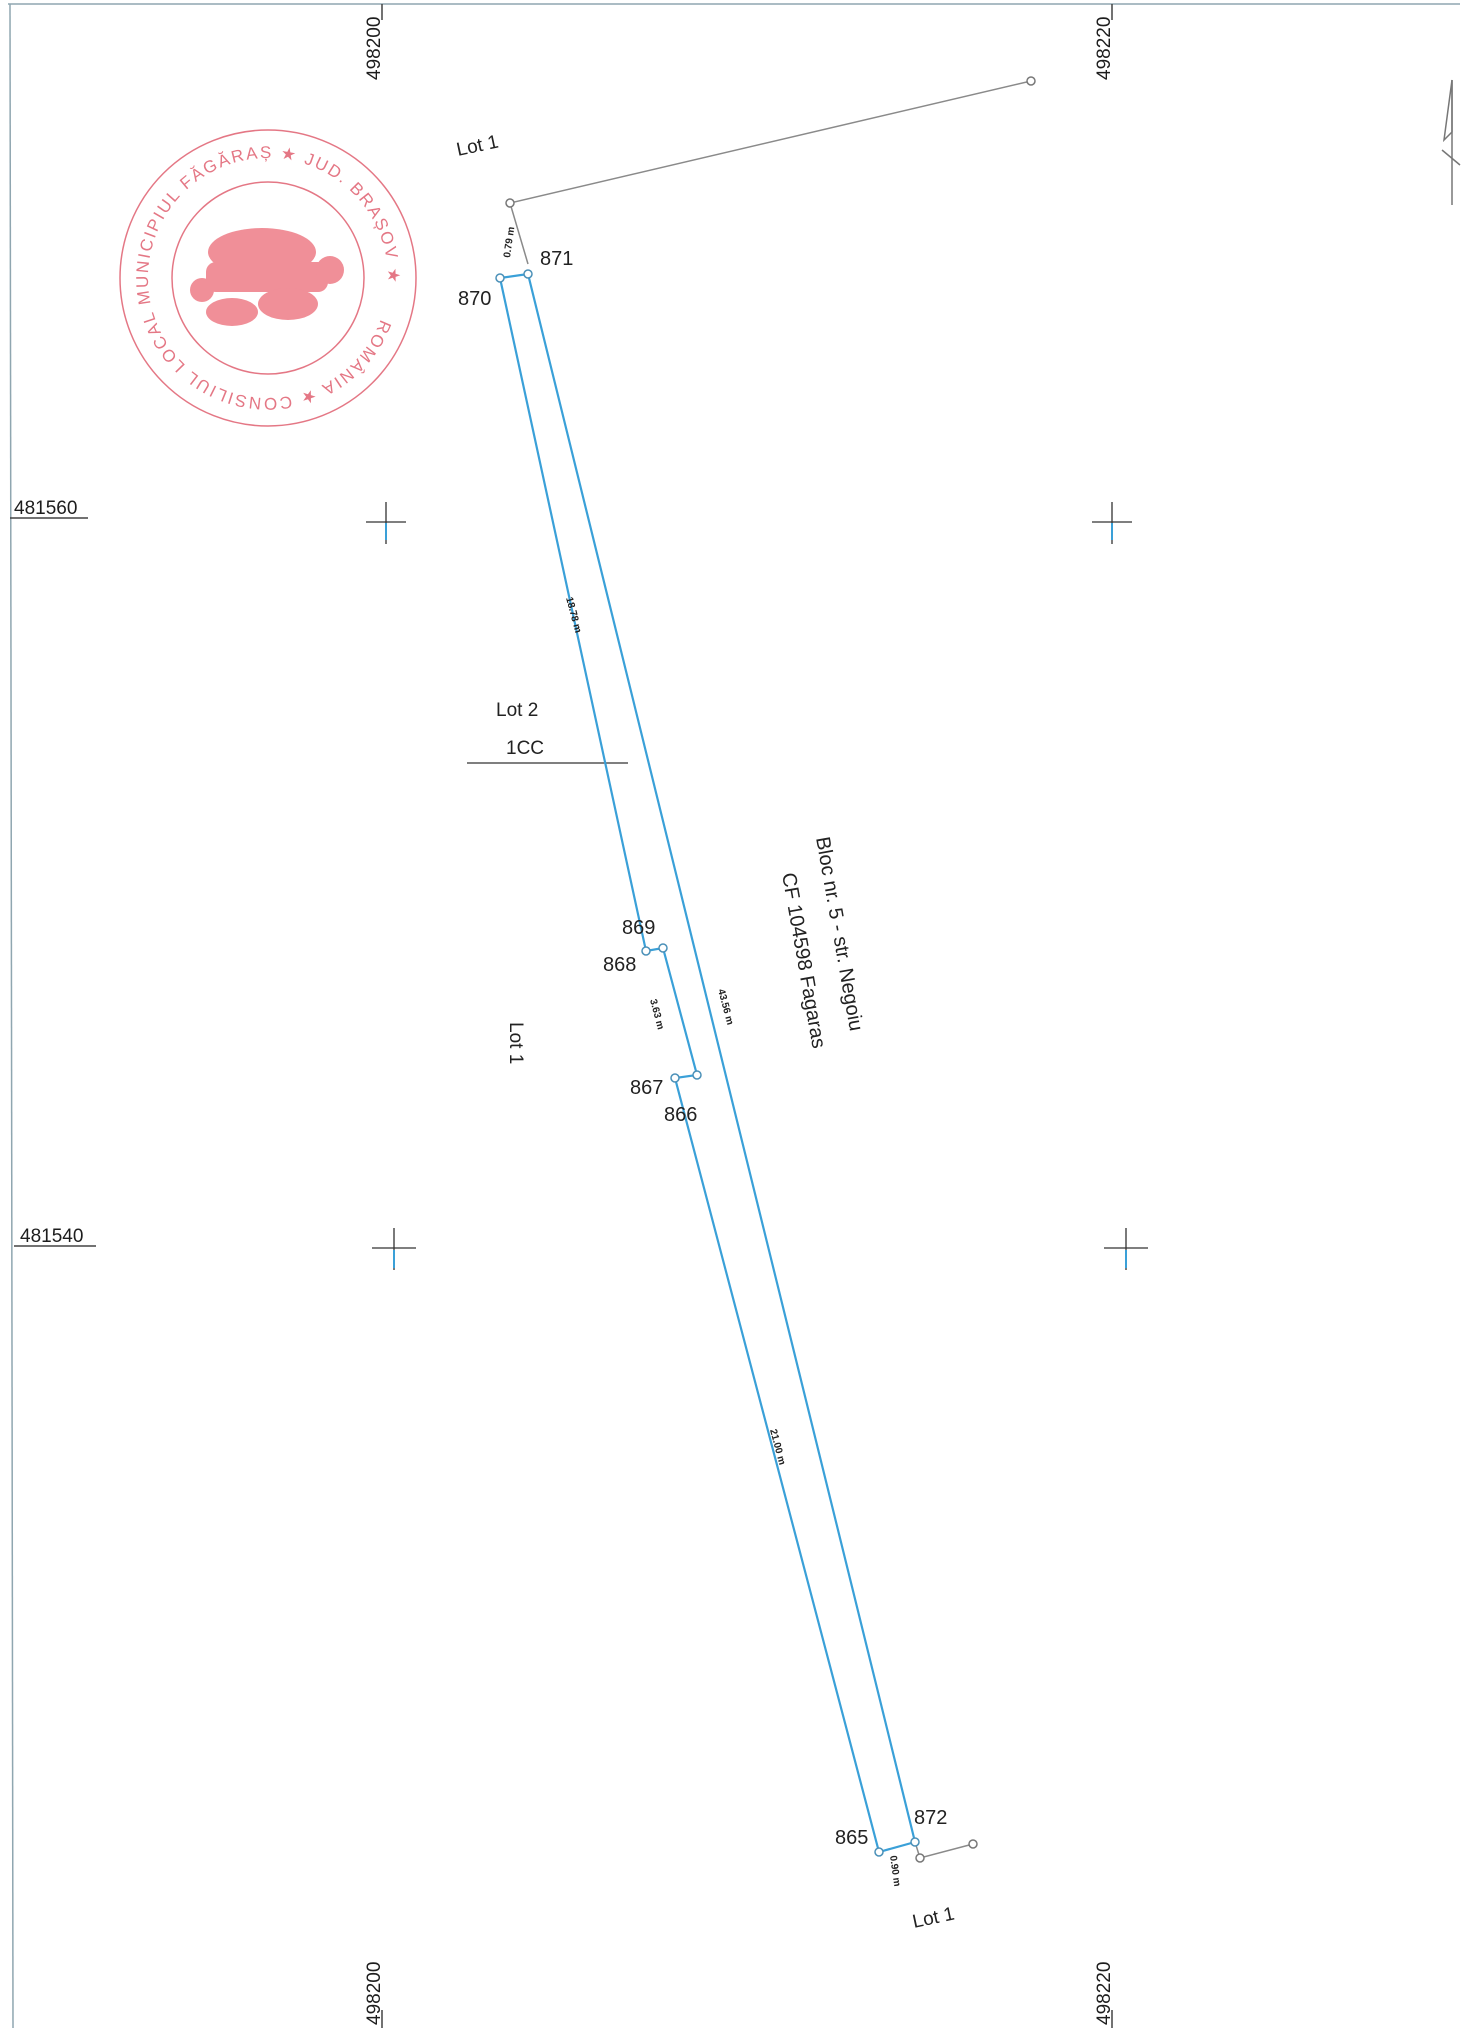  I want to click on north-arrow-icon, so click(1451, 142).